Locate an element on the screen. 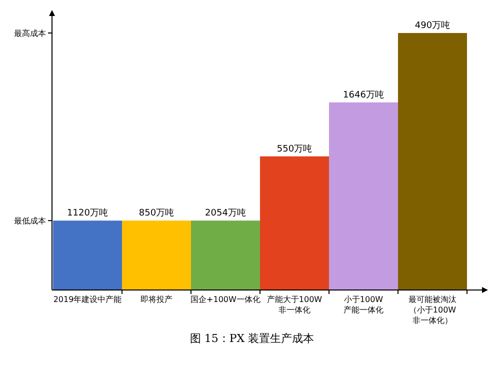  annotation: 1646万吨 is located at coordinates (363, 94).